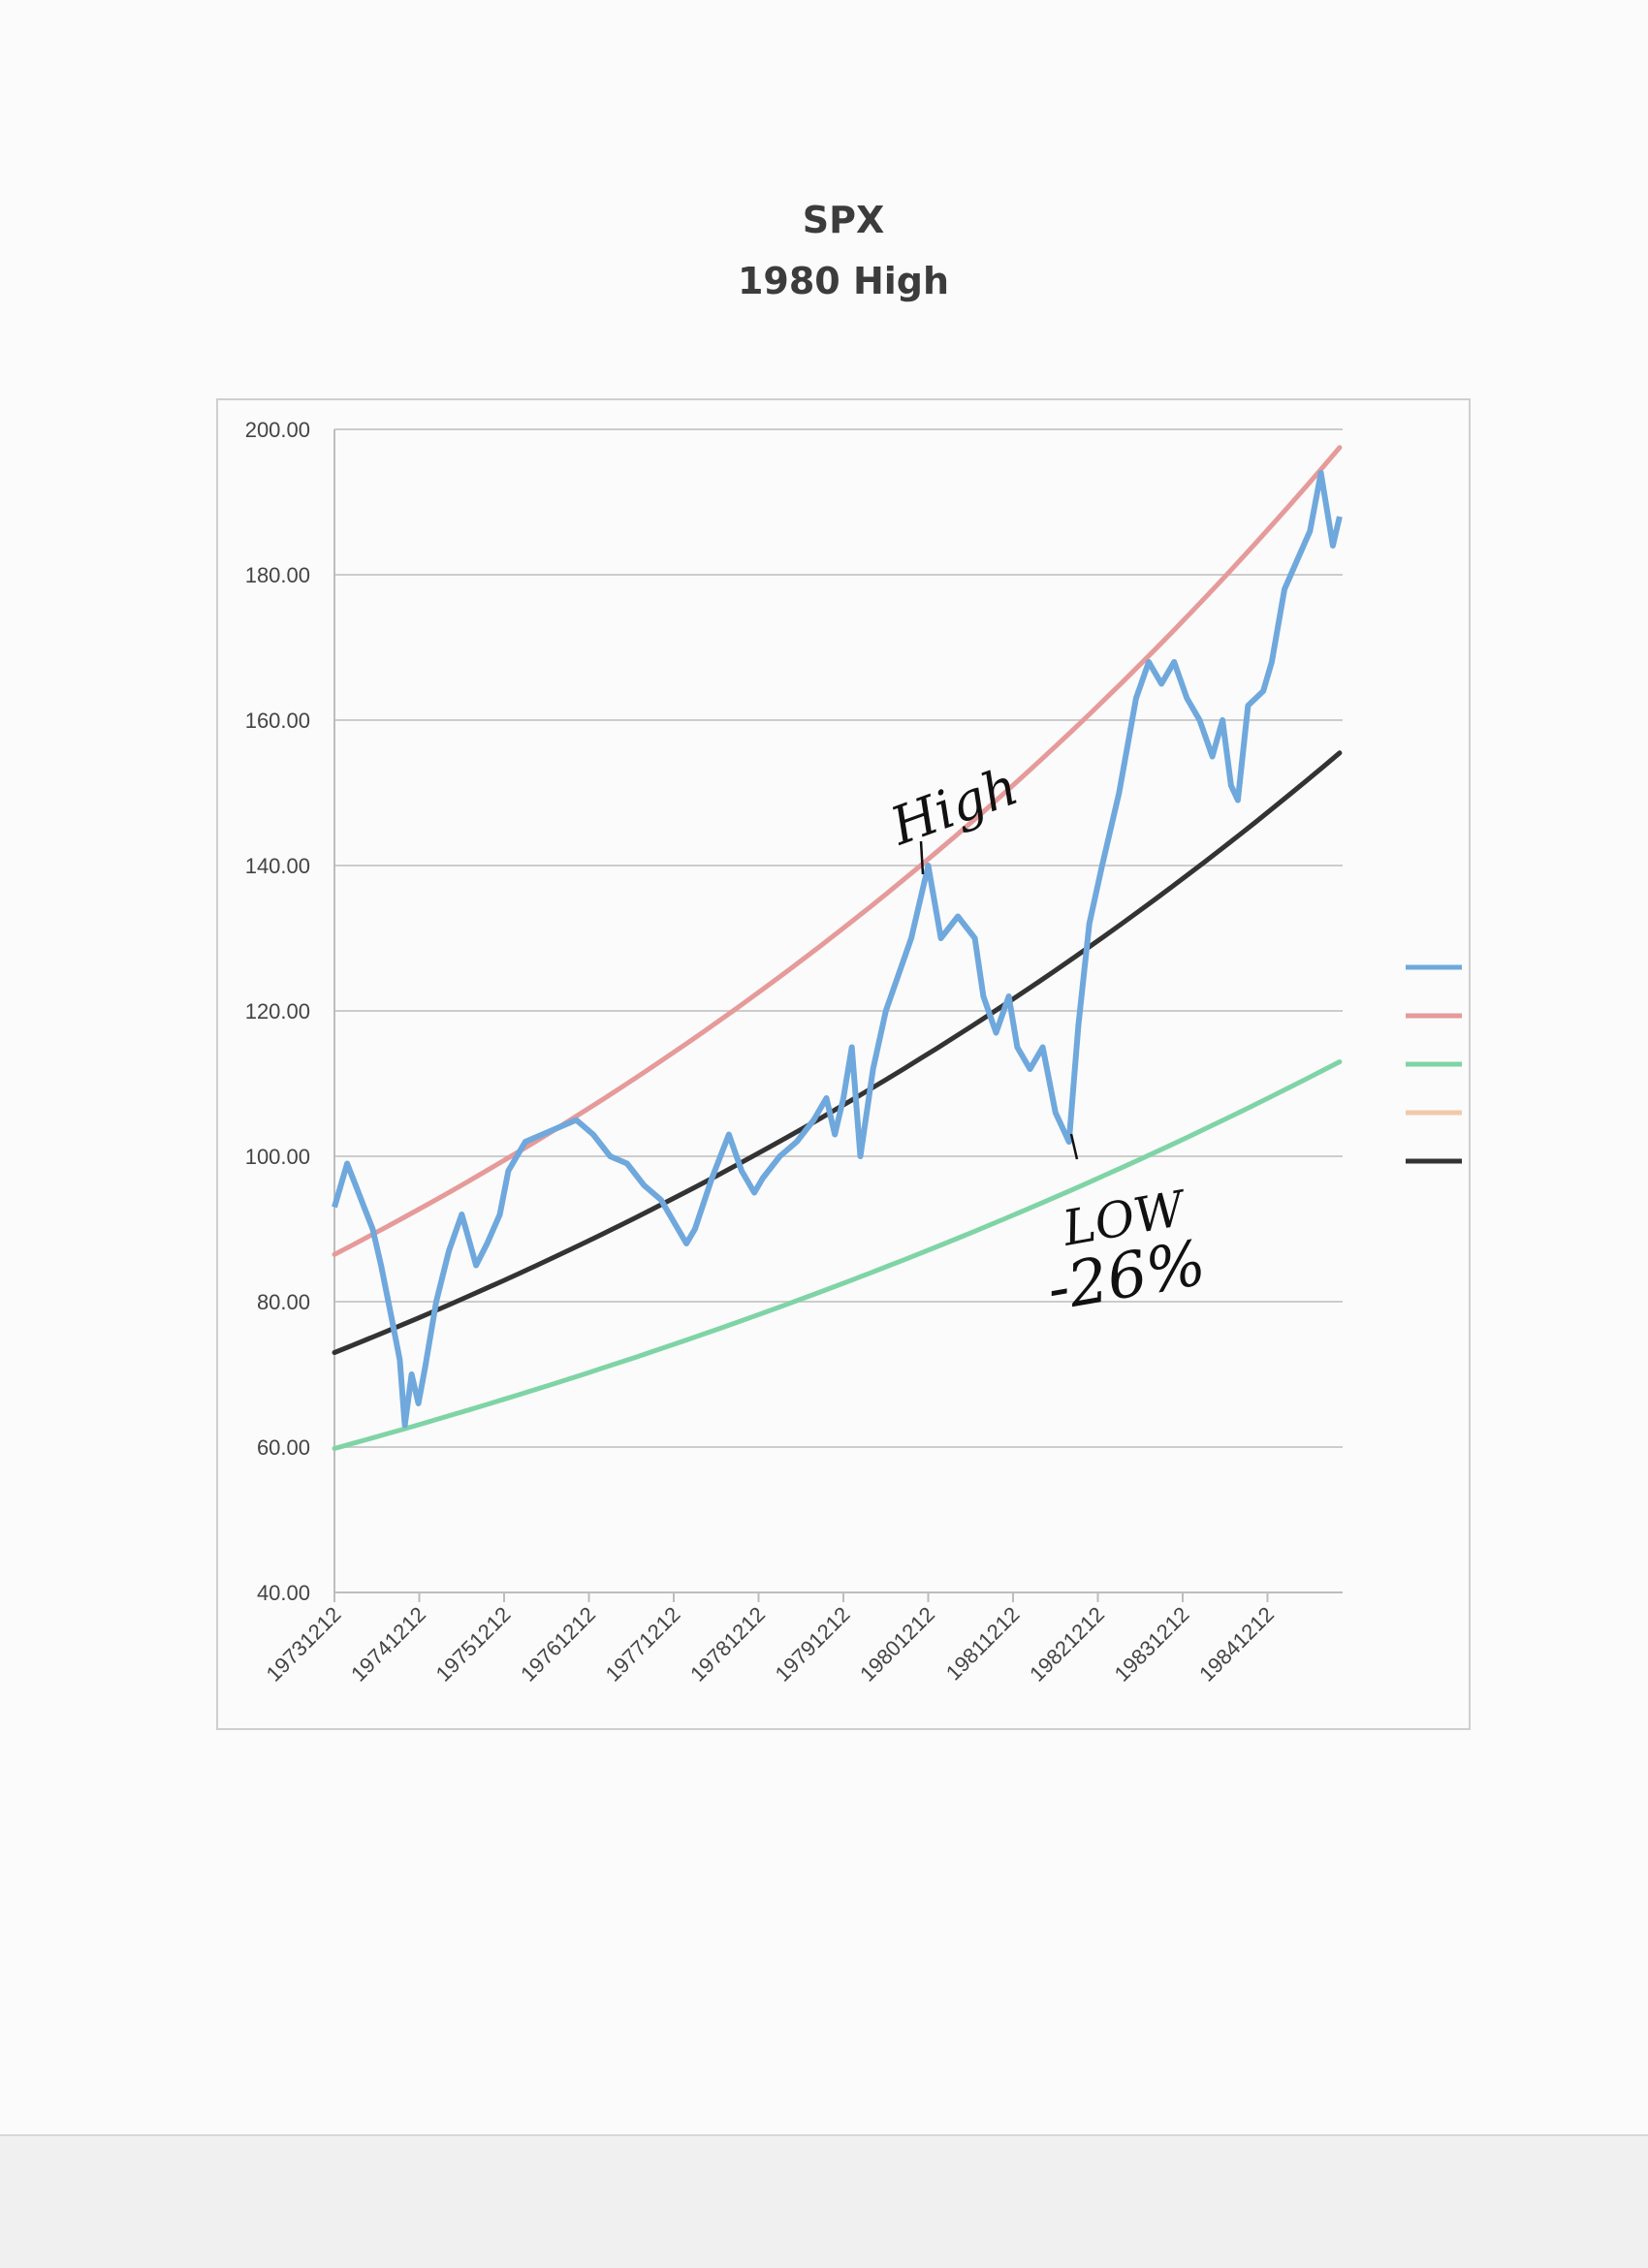  What do you see at coordinates (277, 866) in the screenshot?
I see `y-tick-label: 140.00` at bounding box center [277, 866].